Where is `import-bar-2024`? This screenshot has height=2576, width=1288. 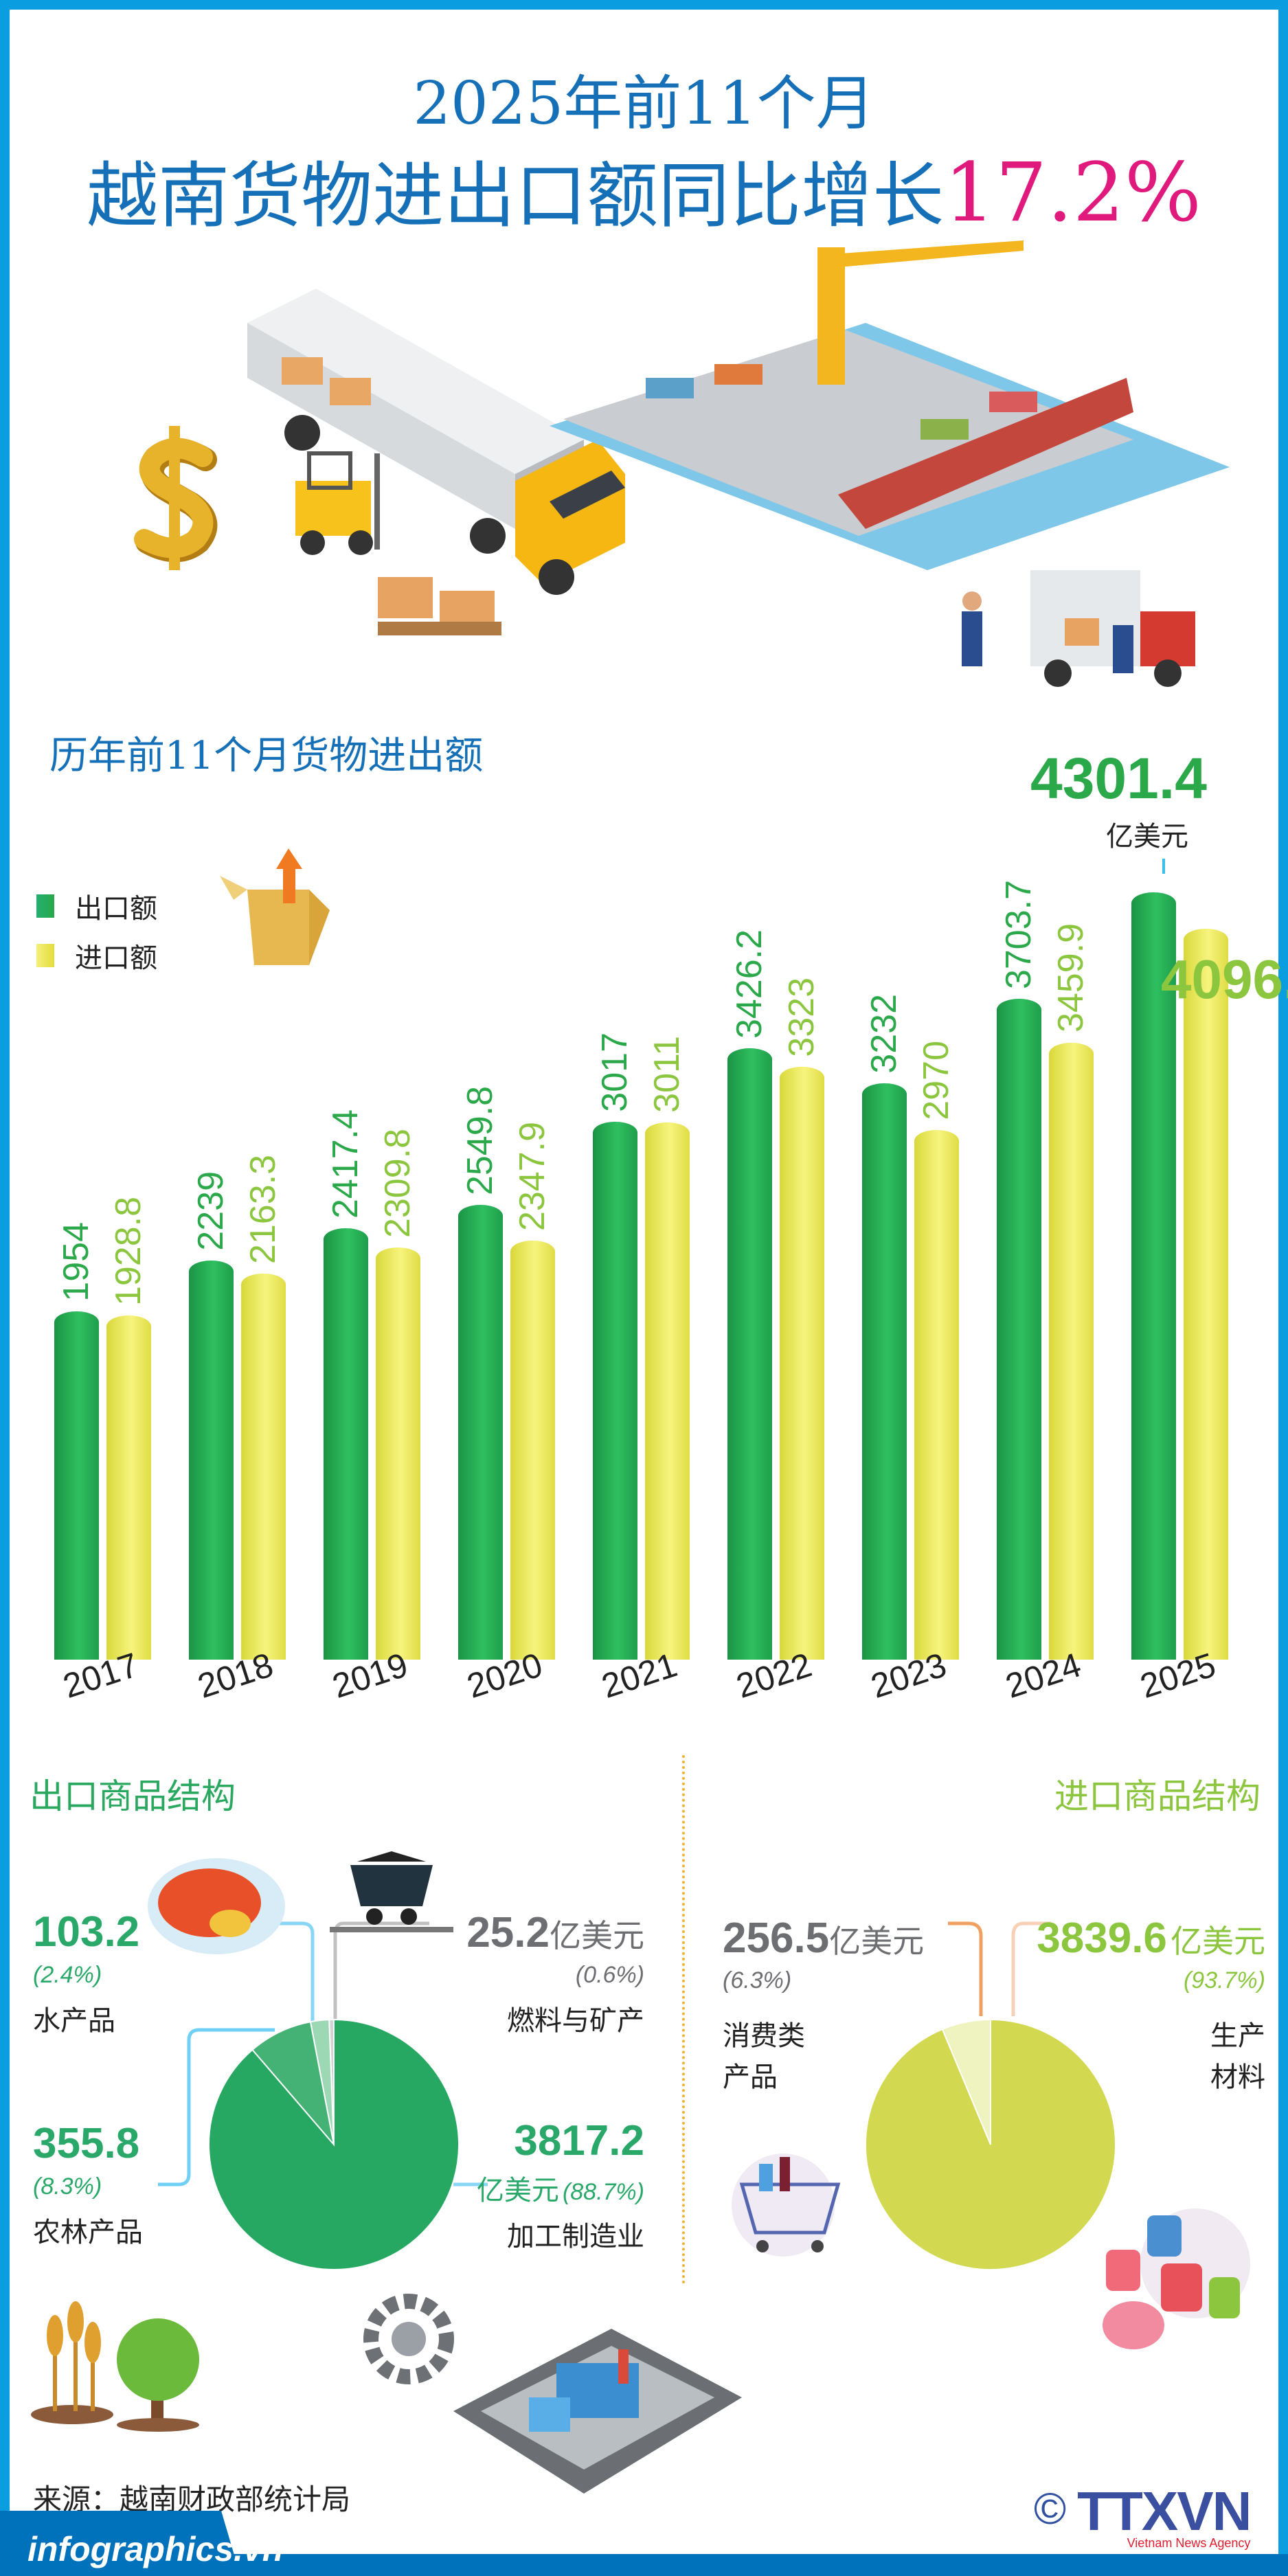
import-bar-2024 is located at coordinates (1071, 1351).